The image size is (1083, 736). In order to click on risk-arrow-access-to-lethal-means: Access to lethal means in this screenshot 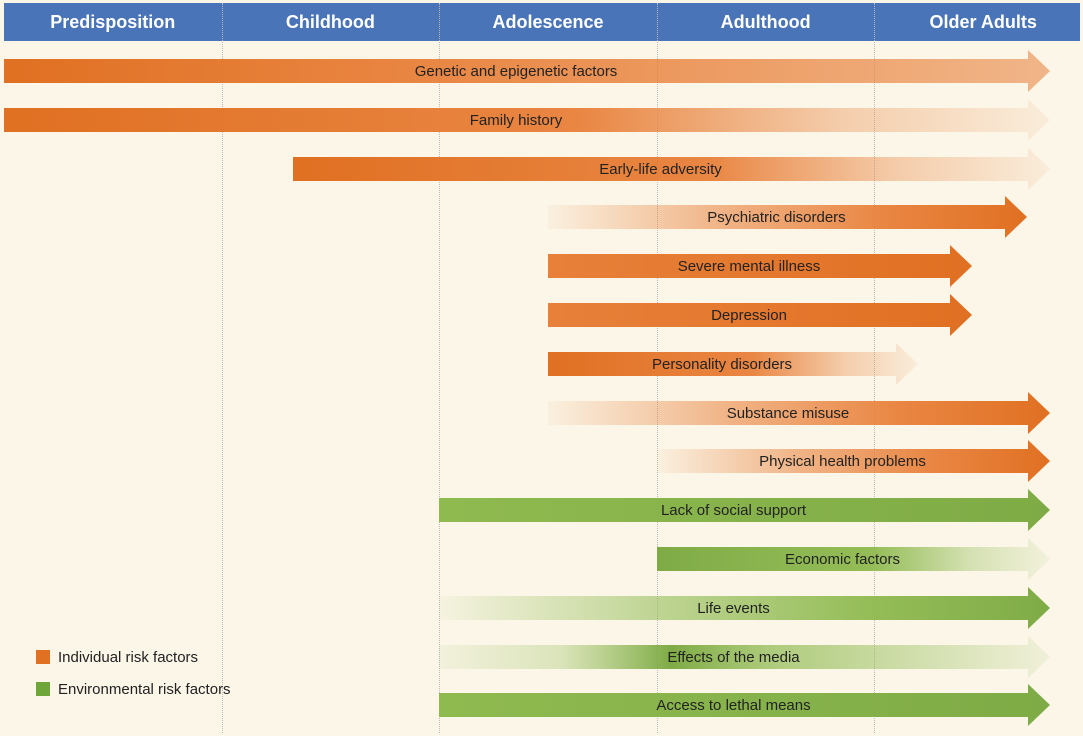, I will do `click(744, 705)`.